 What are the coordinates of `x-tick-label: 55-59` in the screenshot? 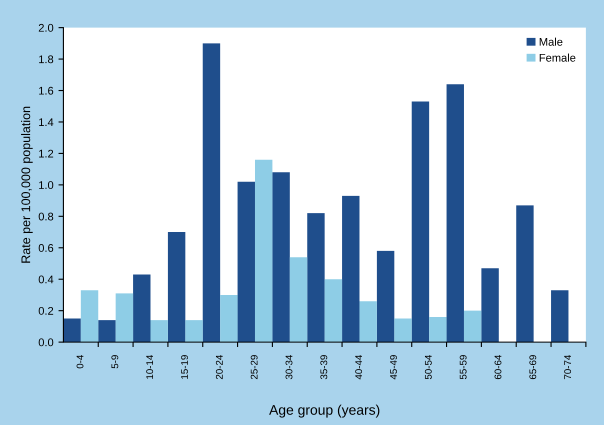 It's located at (463, 367).